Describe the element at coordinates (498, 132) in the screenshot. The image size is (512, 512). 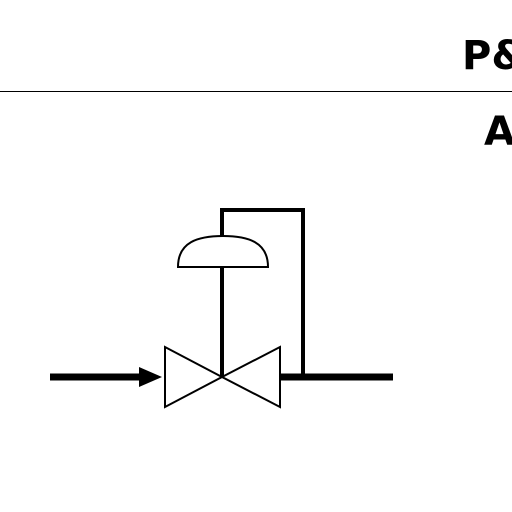
I see `section-title: A` at that location.